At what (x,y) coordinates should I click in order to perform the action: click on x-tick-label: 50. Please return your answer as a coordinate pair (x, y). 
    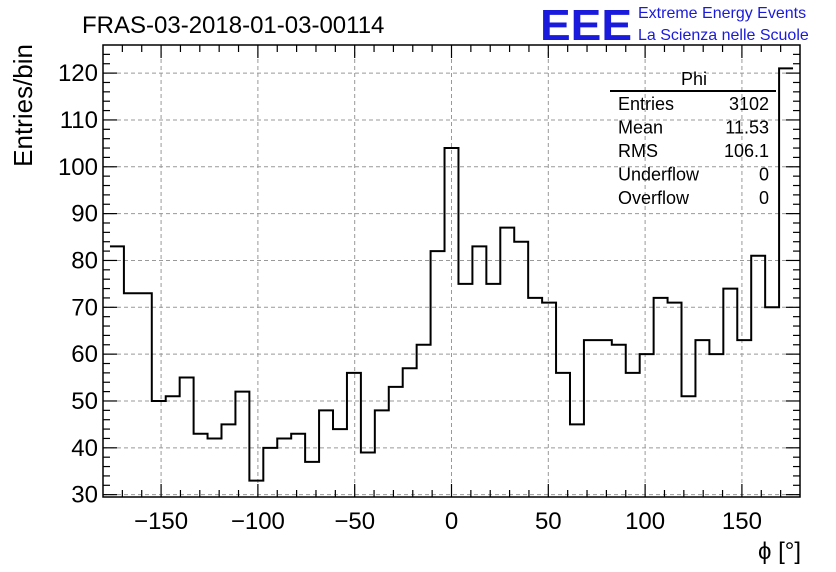
    Looking at the image, I should click on (548, 521).